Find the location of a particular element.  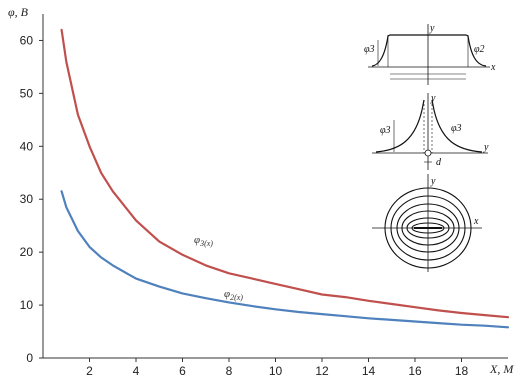

inset1-y-label: y is located at coordinates (432, 28).